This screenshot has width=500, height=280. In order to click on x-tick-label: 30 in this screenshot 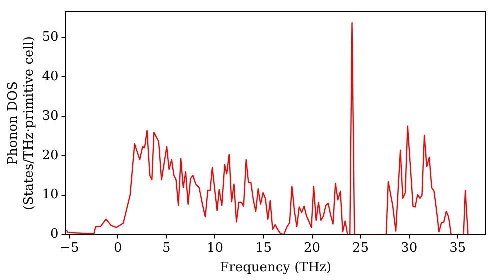, I will do `click(409, 248)`.